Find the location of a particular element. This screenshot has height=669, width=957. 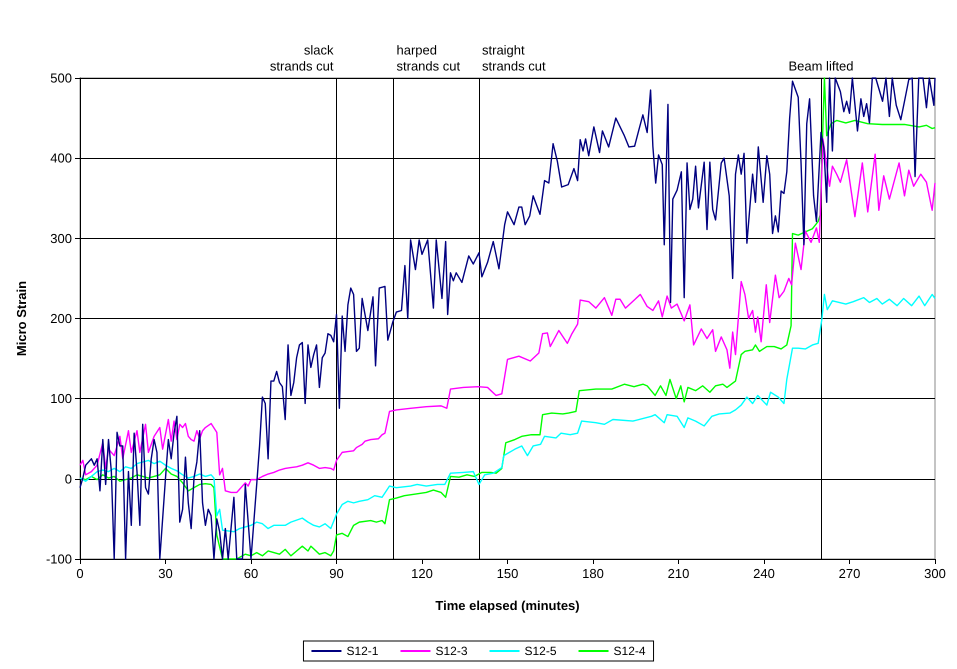

y-tick-label: 500 is located at coordinates (61, 78).